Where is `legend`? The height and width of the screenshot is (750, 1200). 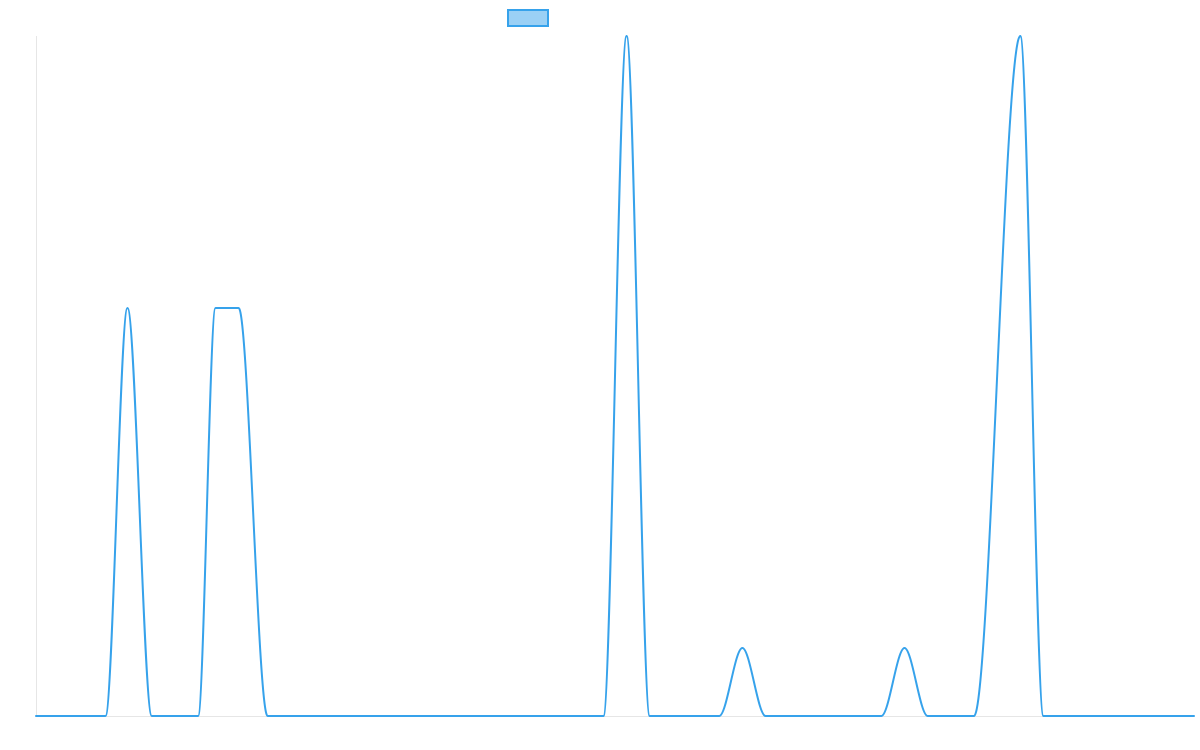
legend is located at coordinates (528, 18).